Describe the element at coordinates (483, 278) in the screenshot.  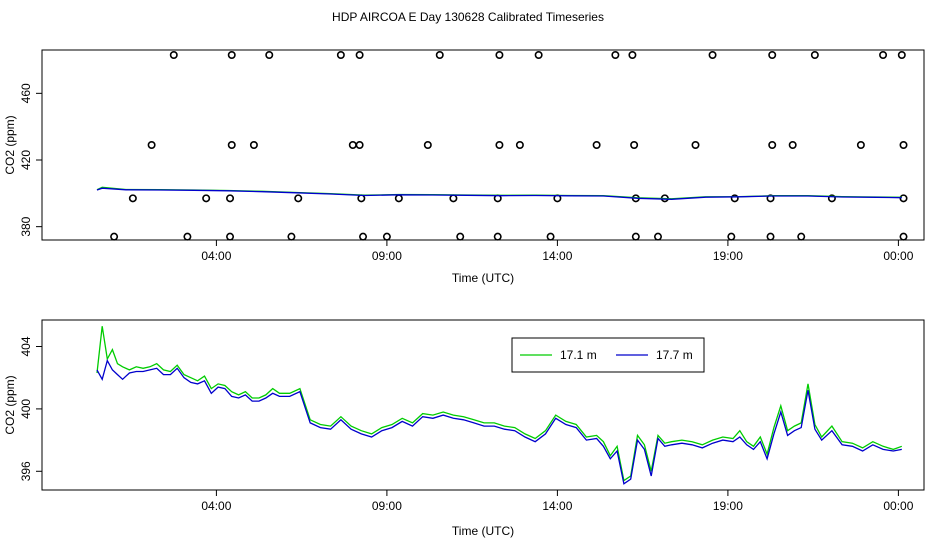
I see `x-axis-label-top: Time (UTC)` at that location.